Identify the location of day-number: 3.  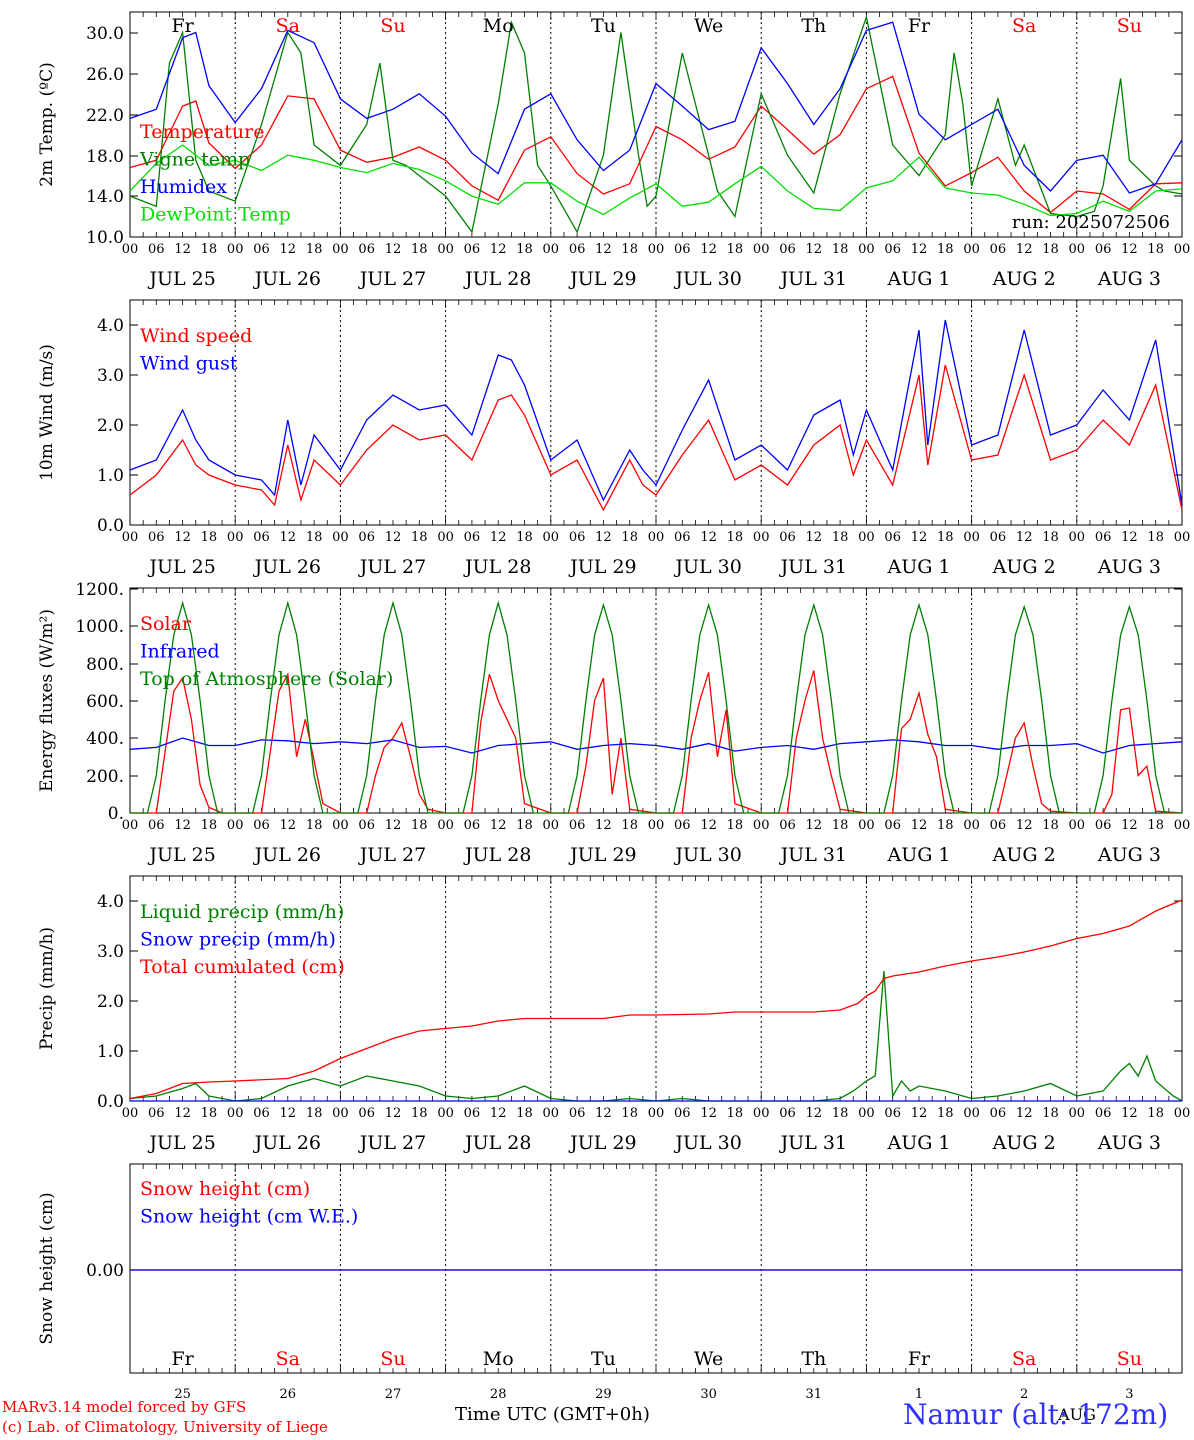
(1129, 1394).